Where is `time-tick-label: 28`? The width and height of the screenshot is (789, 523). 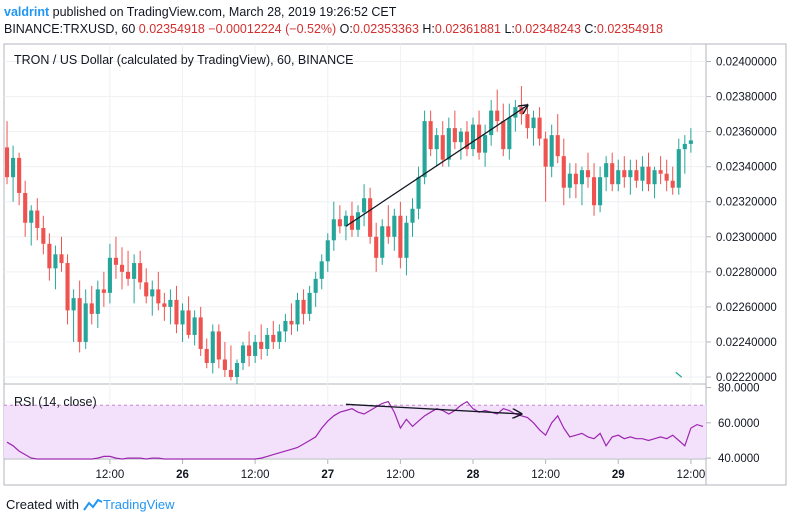 time-tick-label: 28 is located at coordinates (473, 475).